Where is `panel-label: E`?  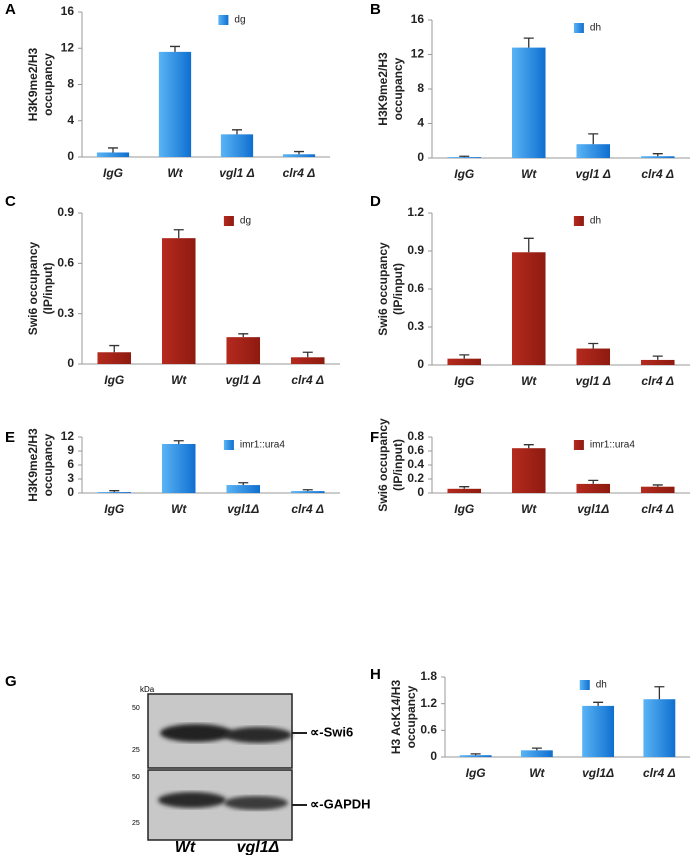 panel-label: E is located at coordinates (10, 437).